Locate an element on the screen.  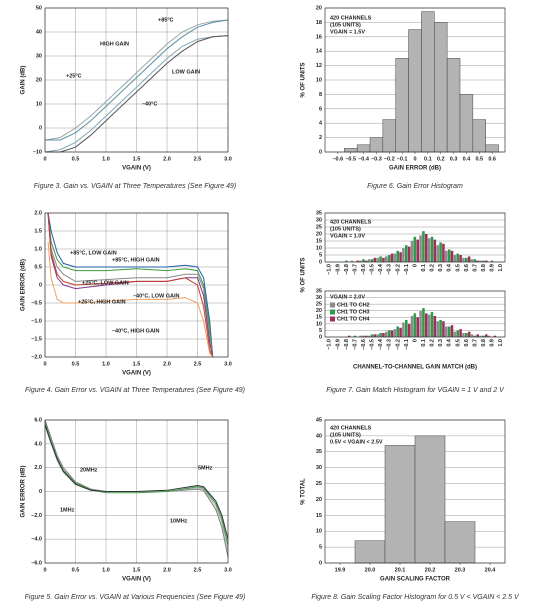
y-tick-label: –1.5 is located at coordinates (36, 339).